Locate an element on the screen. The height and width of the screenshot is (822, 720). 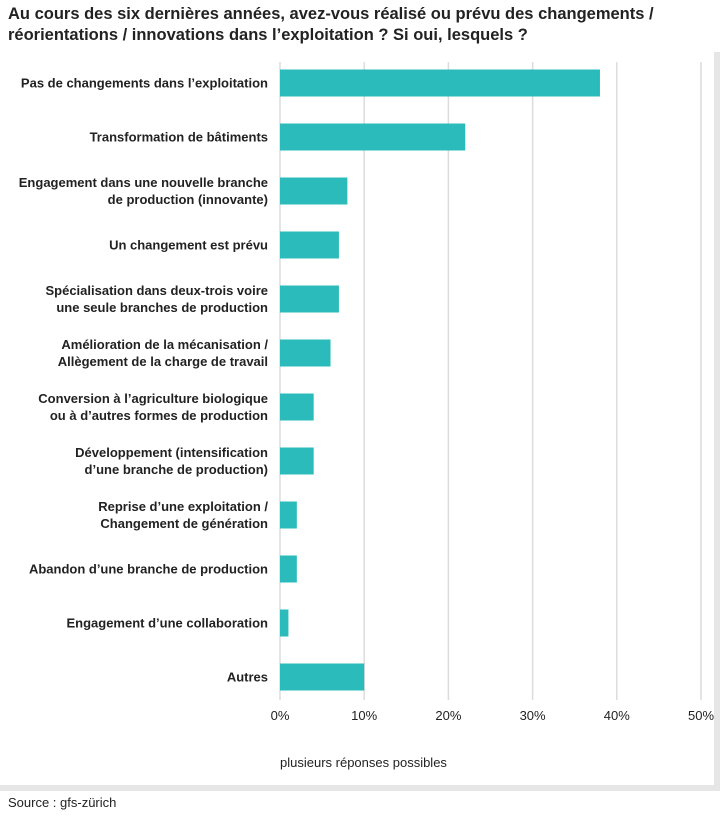
x-tick-label: 0% is located at coordinates (280, 715).